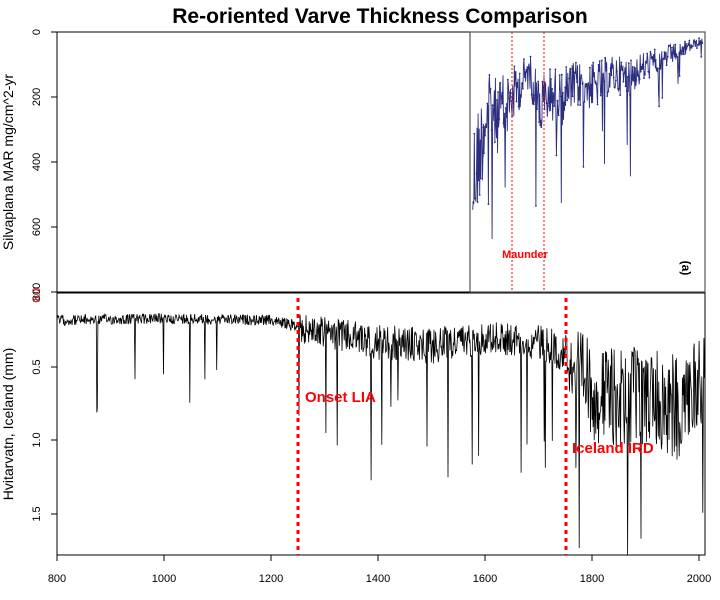 Image resolution: width=720 pixels, height=600 pixels. What do you see at coordinates (37, 32) in the screenshot?
I see `top-ytick-label-0: 0` at bounding box center [37, 32].